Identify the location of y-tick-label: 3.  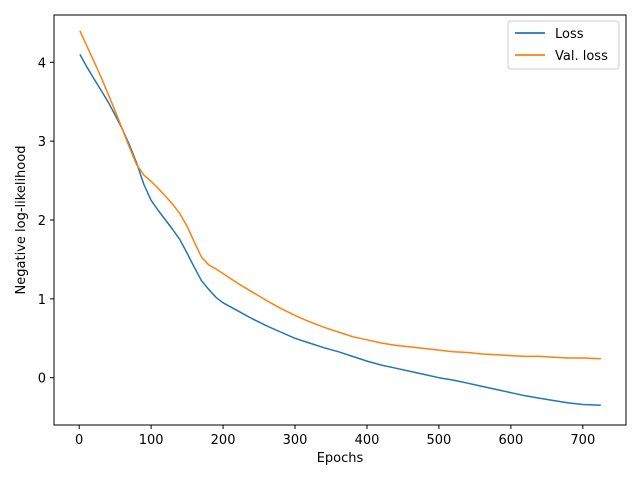
(42, 142).